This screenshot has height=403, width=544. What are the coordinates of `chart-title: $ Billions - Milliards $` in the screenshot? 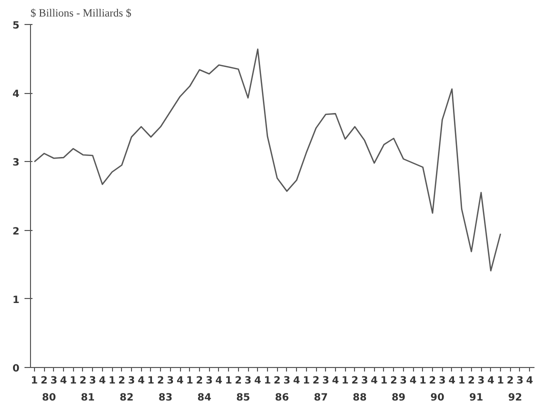 It's located at (81, 14).